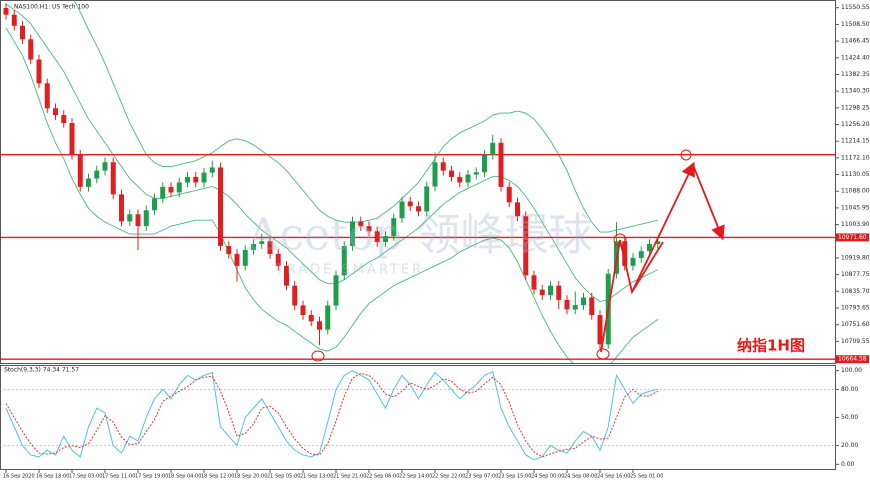 The image size is (870, 481). What do you see at coordinates (855, 257) in the screenshot?
I see `y-tick-label: 10919.80` at bounding box center [855, 257].